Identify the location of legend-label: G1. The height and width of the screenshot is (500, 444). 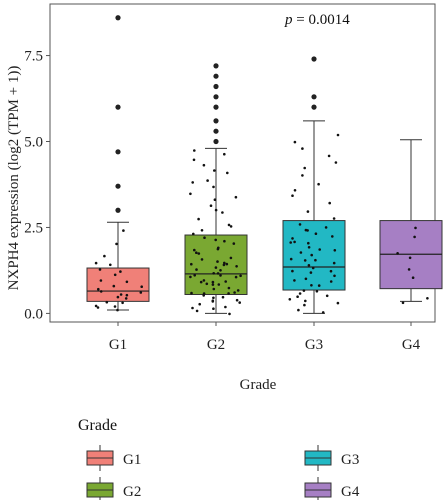
(132, 460).